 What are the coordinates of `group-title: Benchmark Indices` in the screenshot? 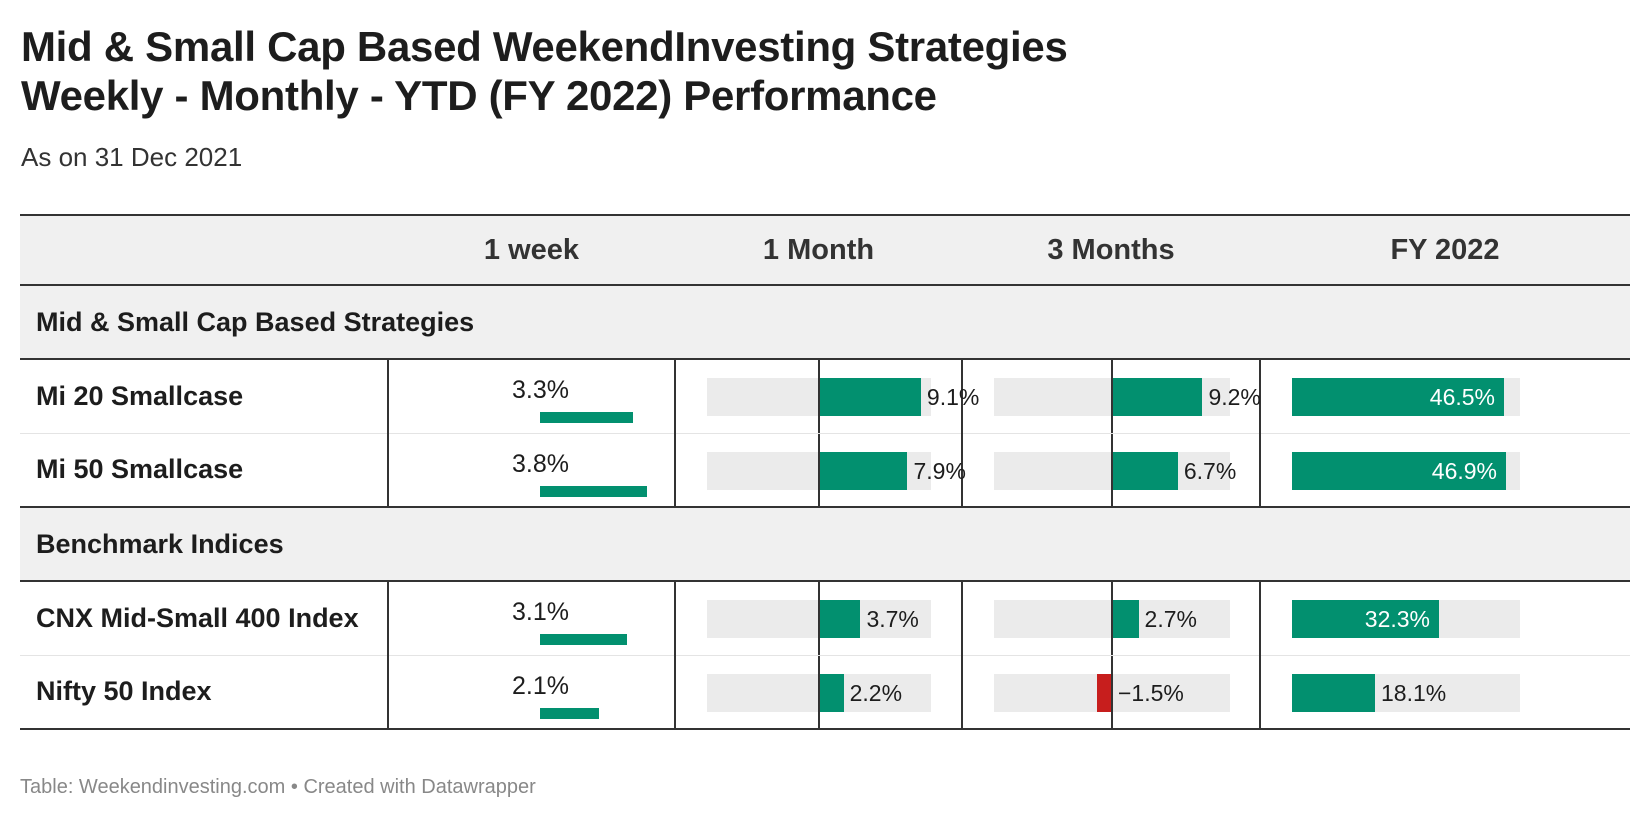 It's located at (825, 544).